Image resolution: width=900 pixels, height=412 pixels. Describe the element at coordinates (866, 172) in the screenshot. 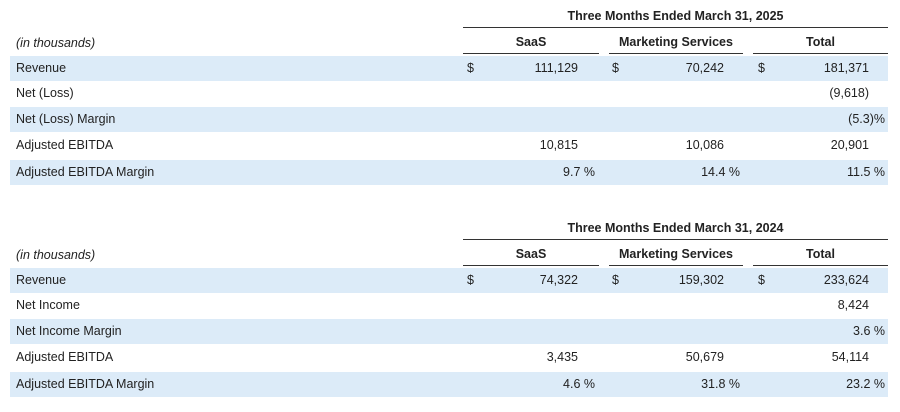

I see `total-value: 11.5 %` at that location.